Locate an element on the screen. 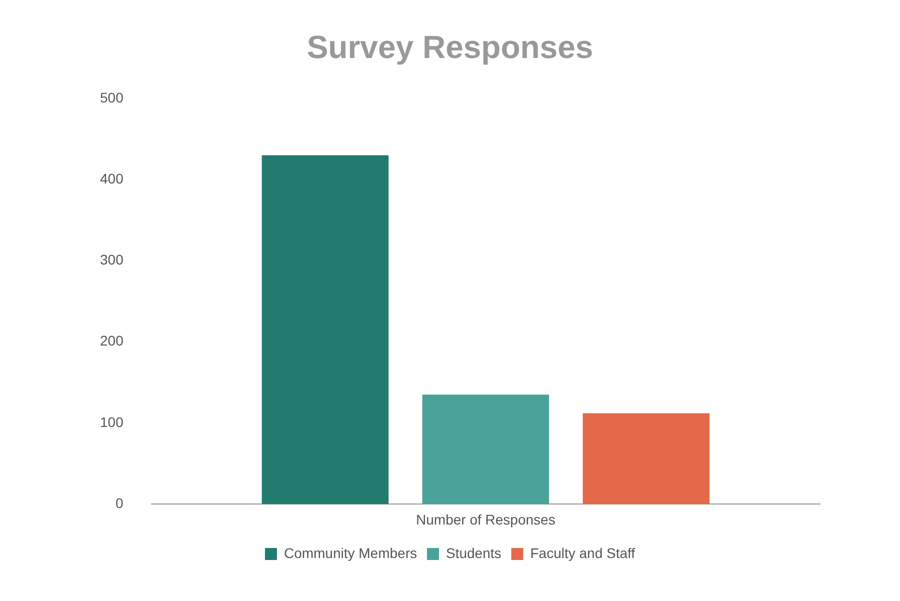 This screenshot has height=601, width=900. legend-label: Faculty and Staff is located at coordinates (583, 552).